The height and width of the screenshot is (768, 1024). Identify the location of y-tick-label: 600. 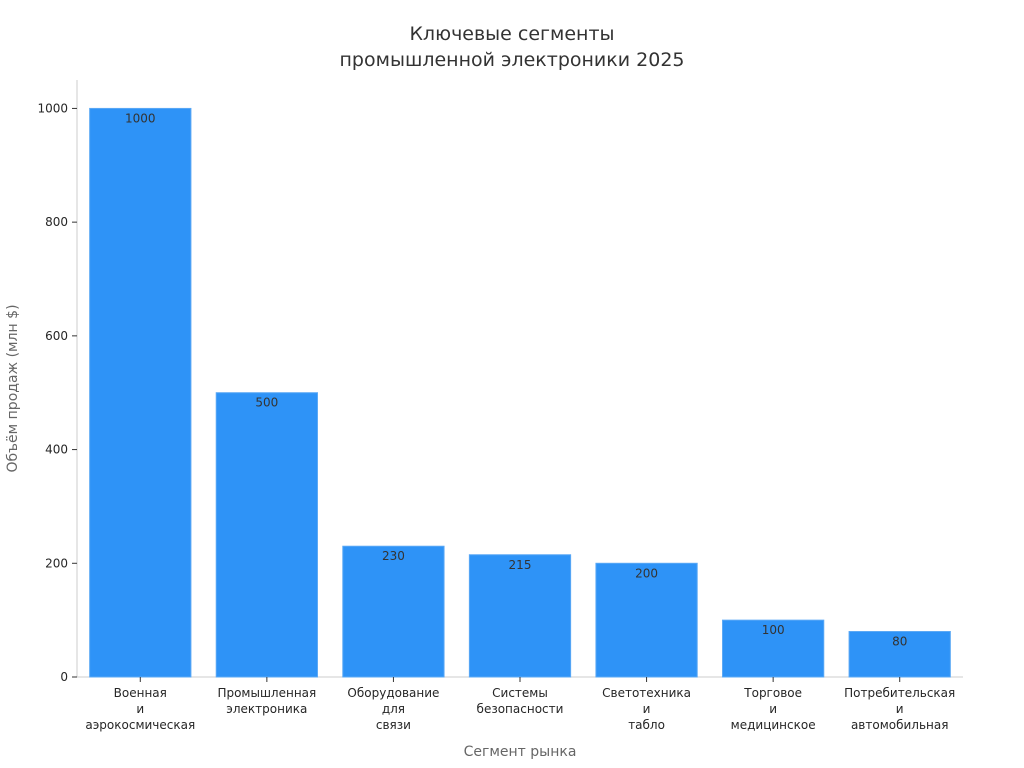
(56, 336).